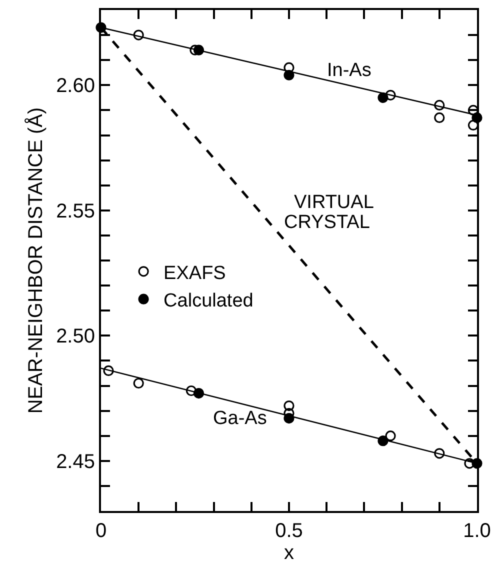  What do you see at coordinates (334, 202) in the screenshot?
I see `annotation: VIRTUAL` at bounding box center [334, 202].